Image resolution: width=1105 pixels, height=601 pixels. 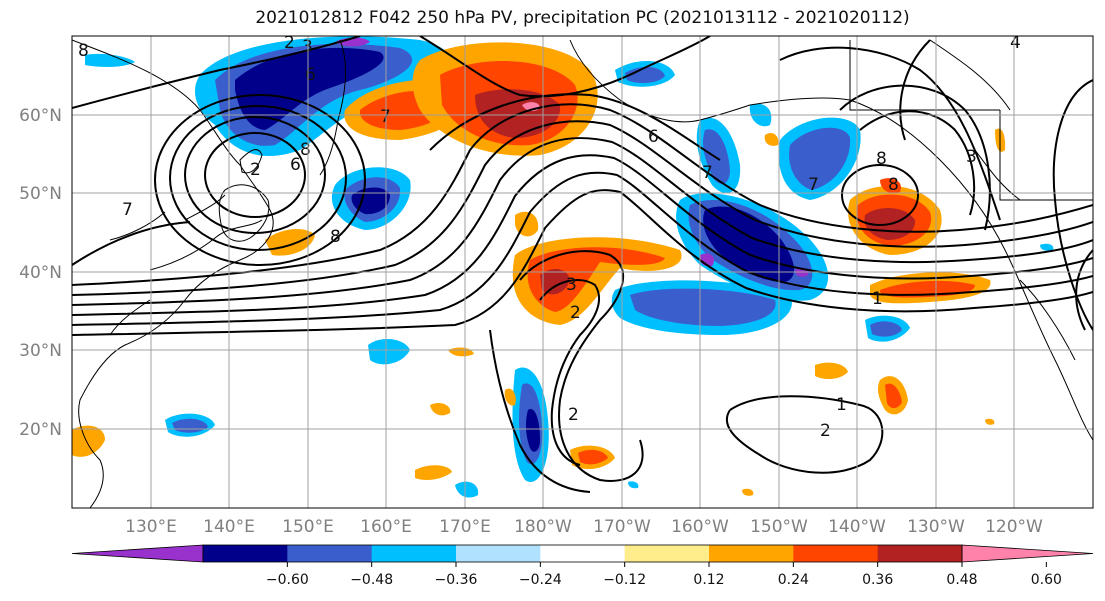 What do you see at coordinates (151, 527) in the screenshot?
I see `lon-label: 130°E` at bounding box center [151, 527].